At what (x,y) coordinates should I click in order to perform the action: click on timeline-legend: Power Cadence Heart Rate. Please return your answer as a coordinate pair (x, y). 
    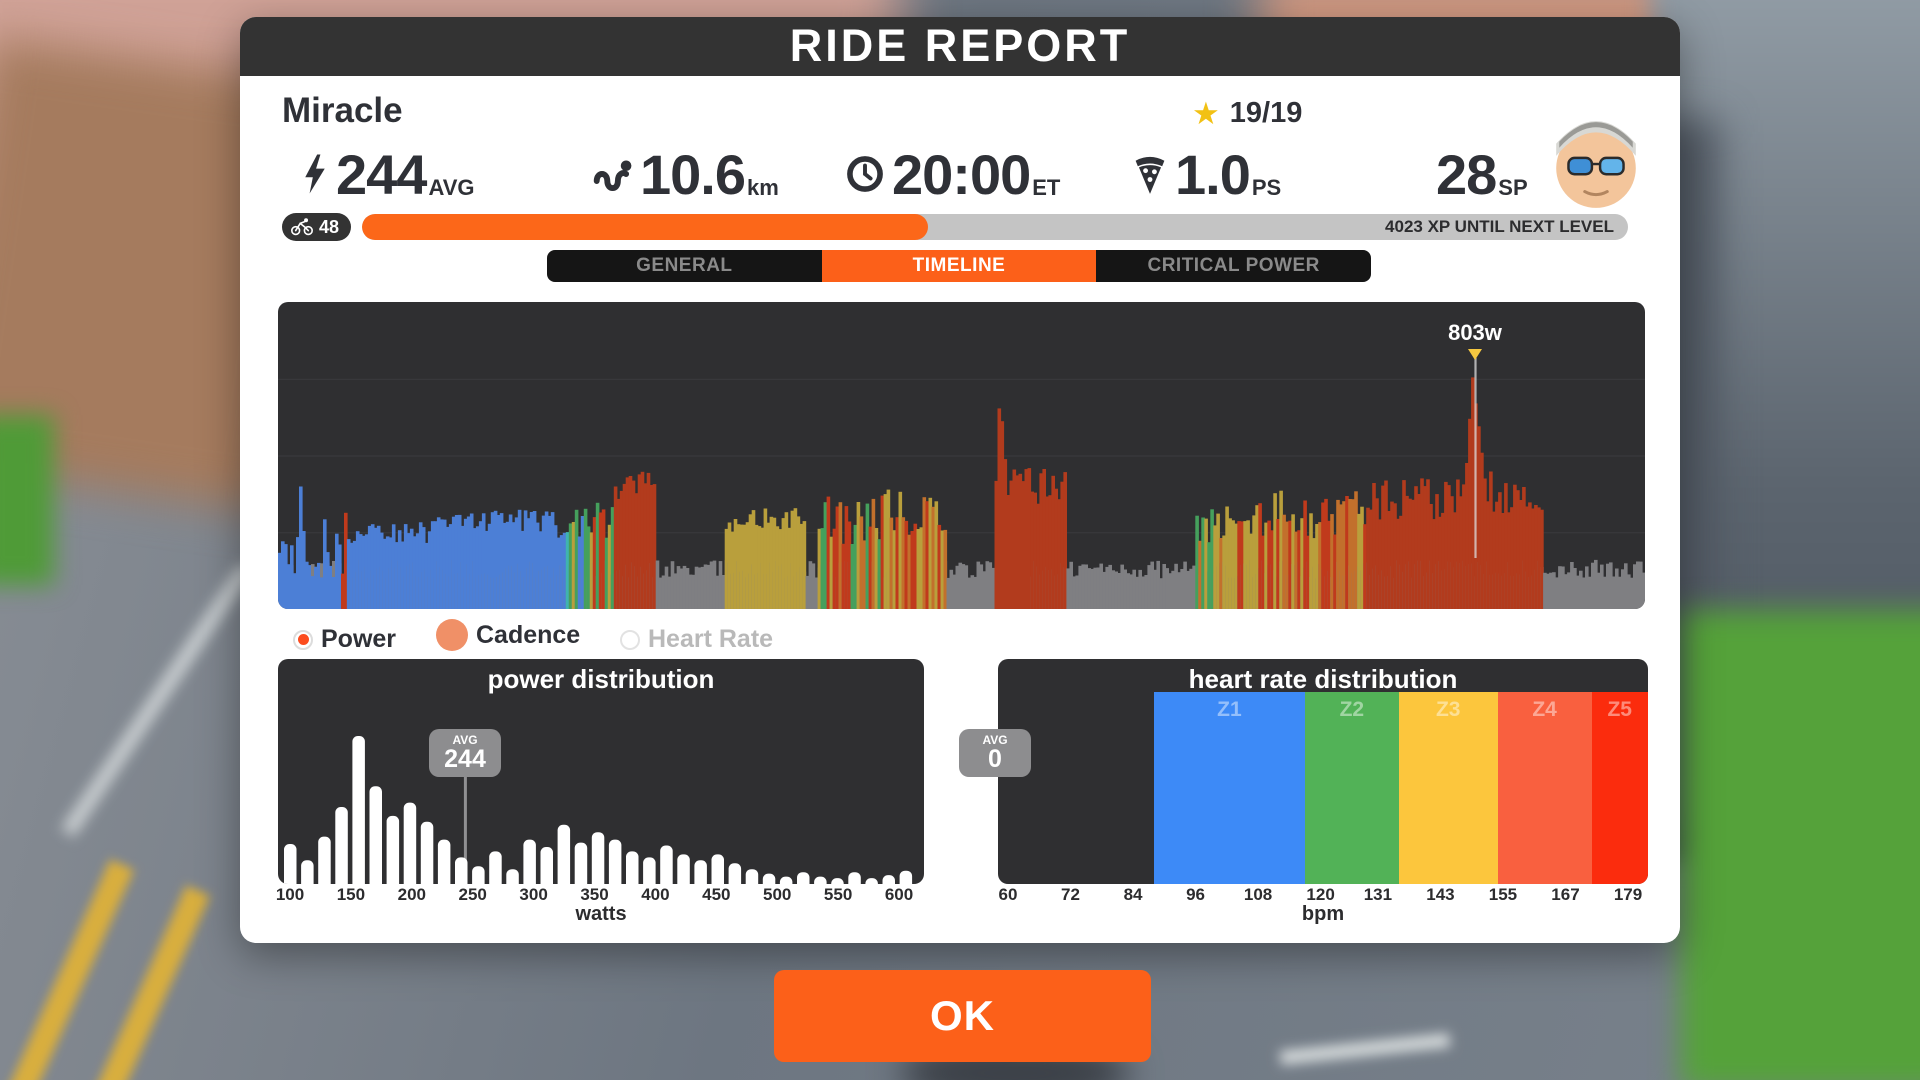
    Looking at the image, I should click on (960, 638).